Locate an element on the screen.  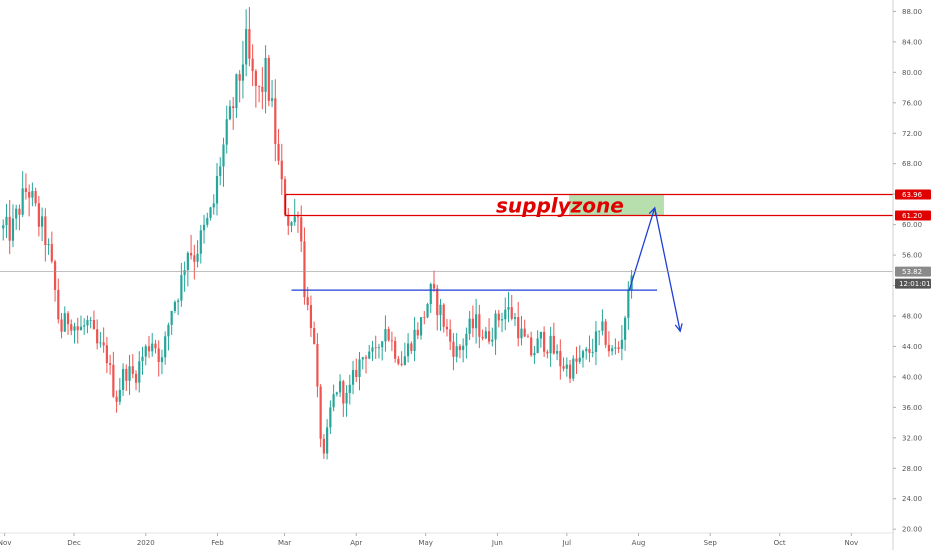
supply-zone-box is located at coordinates (616, 205).